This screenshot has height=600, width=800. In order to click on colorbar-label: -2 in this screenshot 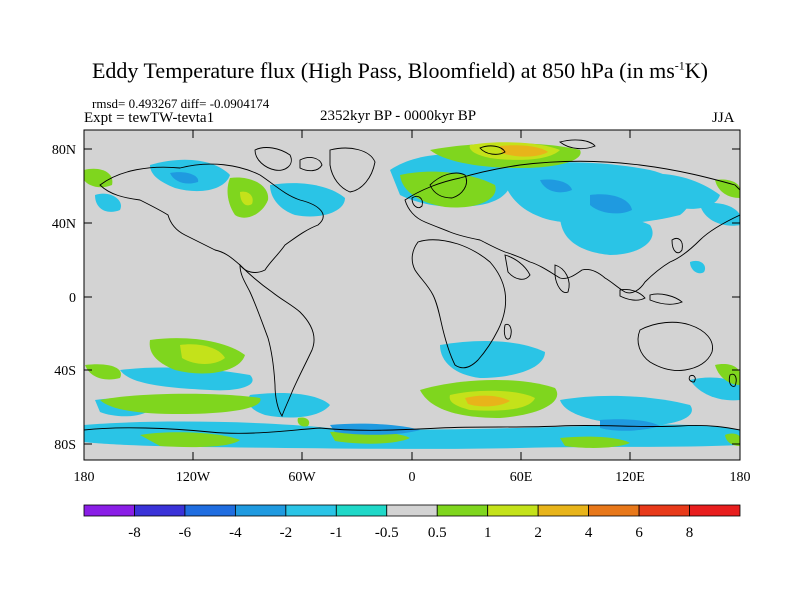, I will do `click(286, 533)`.